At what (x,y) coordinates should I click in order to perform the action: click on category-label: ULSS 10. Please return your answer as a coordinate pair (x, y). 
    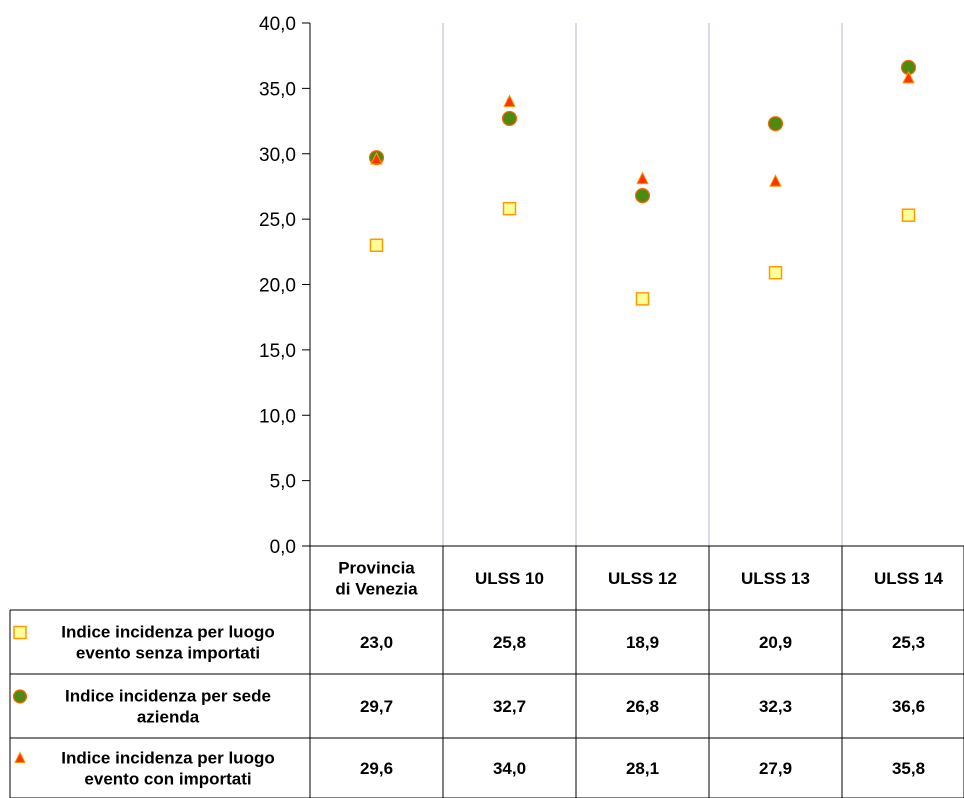
    Looking at the image, I should click on (509, 578).